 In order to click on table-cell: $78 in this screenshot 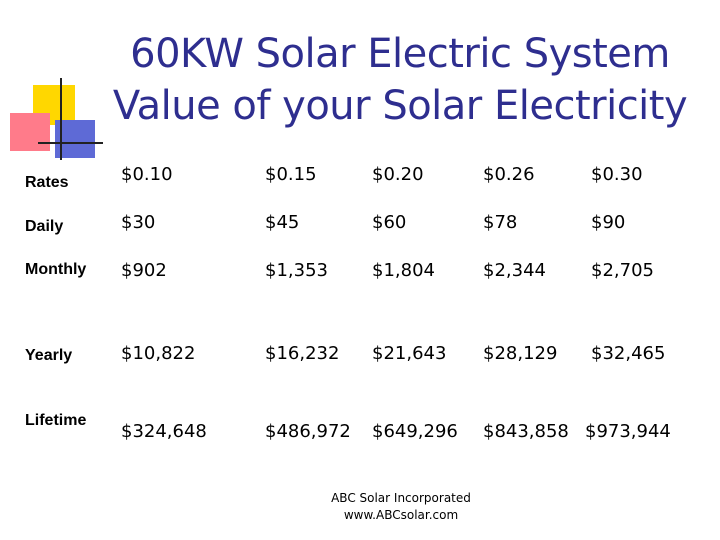, I will do `click(500, 222)`.